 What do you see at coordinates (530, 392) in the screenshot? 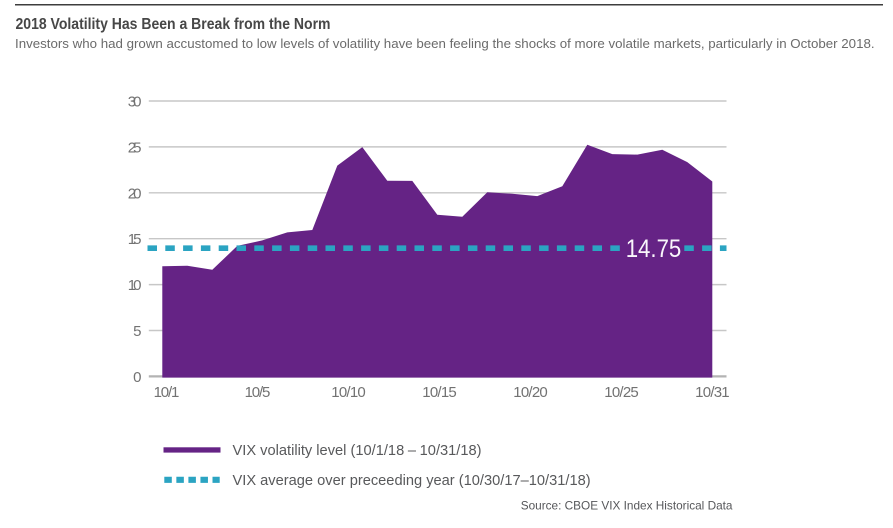
I see `svg-text: 10/20` at bounding box center [530, 392].